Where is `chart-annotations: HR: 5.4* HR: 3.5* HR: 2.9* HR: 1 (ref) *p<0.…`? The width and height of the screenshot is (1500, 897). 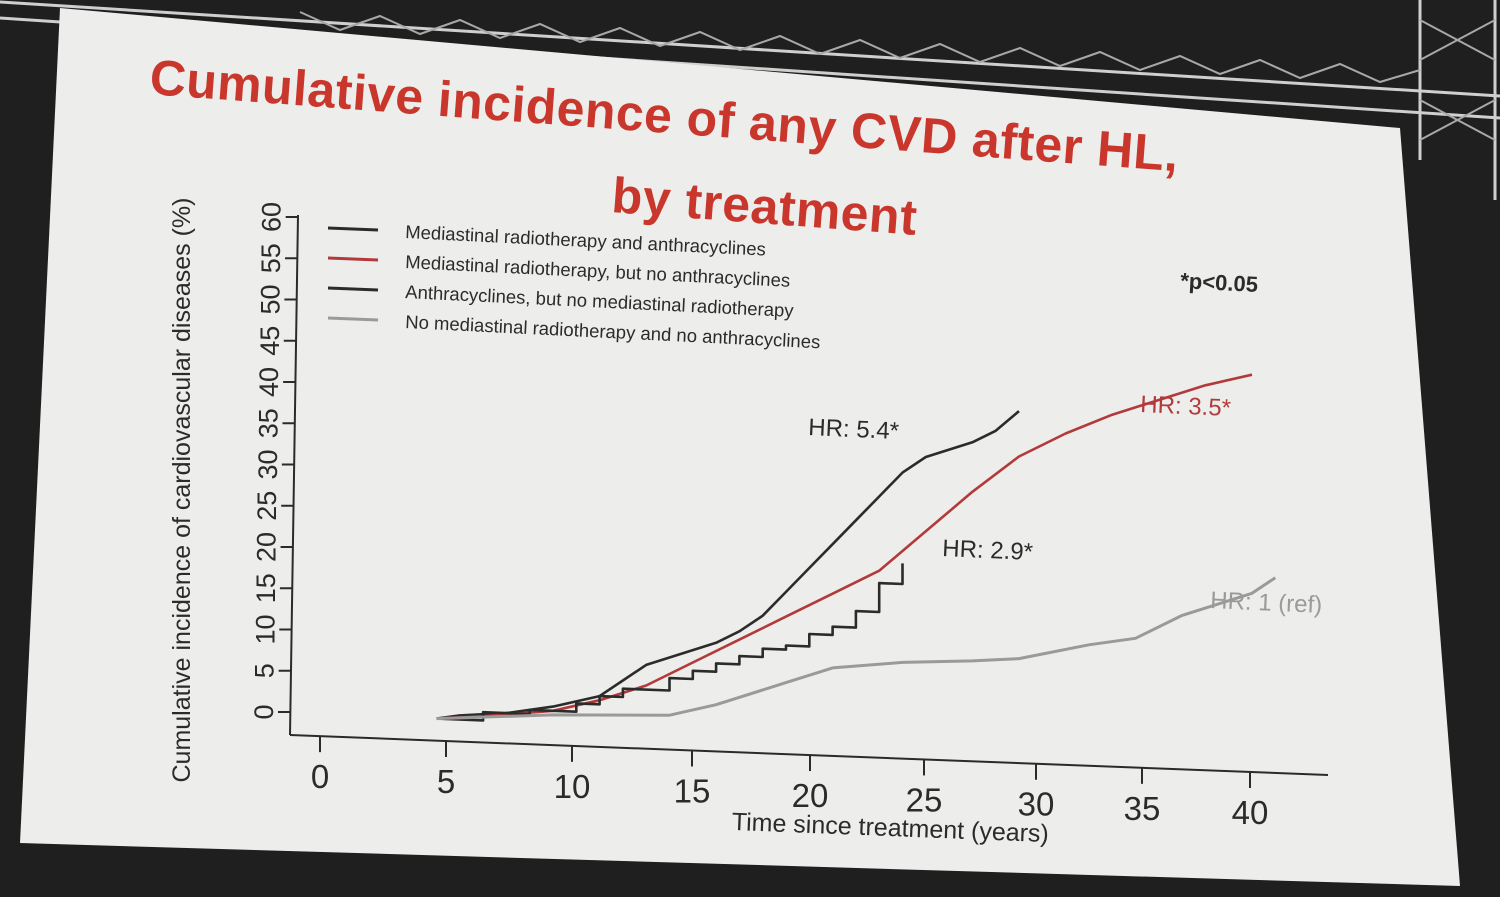
chart-annotations: HR: 5.4* HR: 3.5* HR: 2.9* HR: 1 (ref) *p<0.… is located at coordinates (1065, 443).